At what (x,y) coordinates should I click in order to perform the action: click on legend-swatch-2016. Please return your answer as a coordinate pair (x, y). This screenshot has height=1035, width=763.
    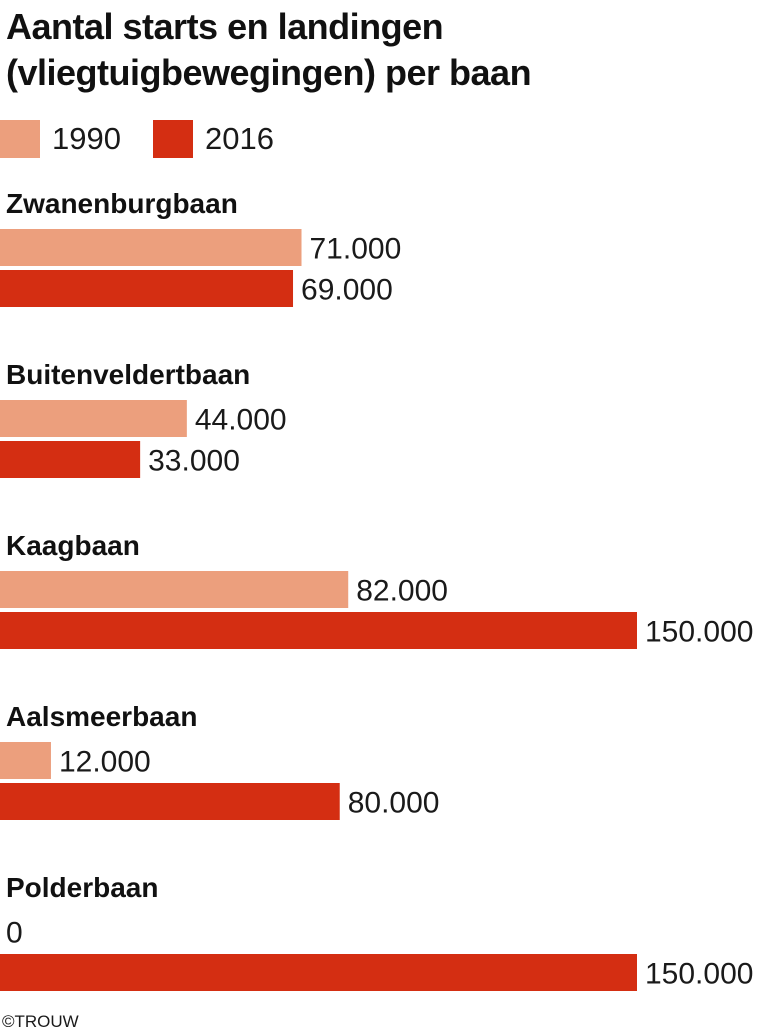
    Looking at the image, I should click on (173, 139).